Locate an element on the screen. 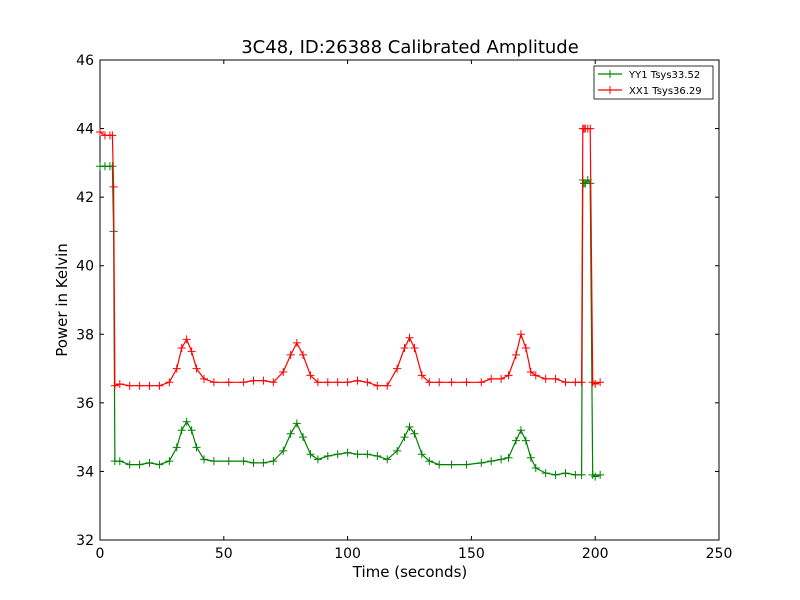 The height and width of the screenshot is (600, 800). y-tick-label: 38 is located at coordinates (85, 335).